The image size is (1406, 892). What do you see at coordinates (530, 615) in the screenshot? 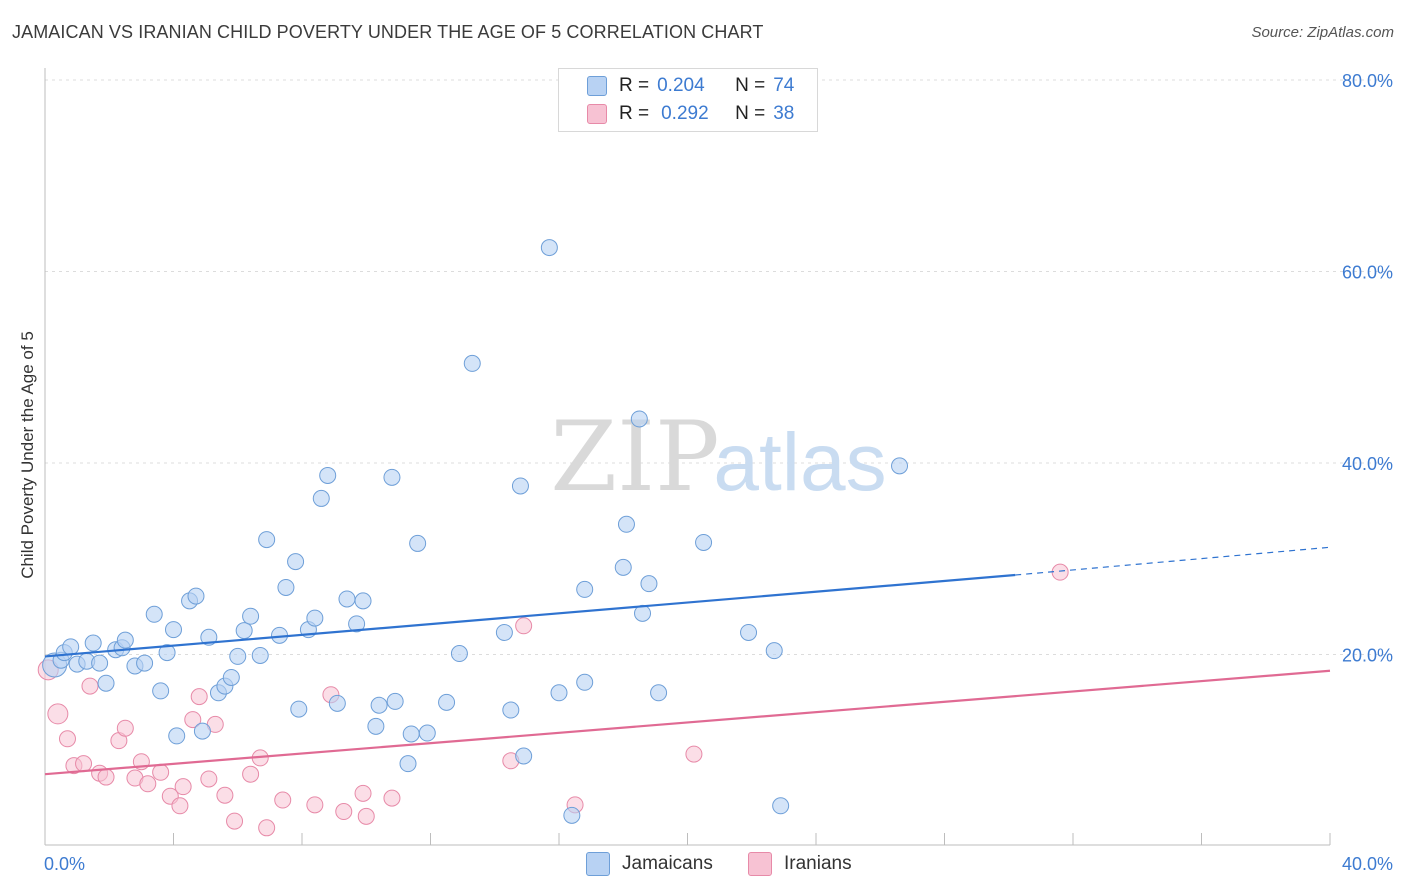
I see `jamaican-trend-line` at bounding box center [530, 615].